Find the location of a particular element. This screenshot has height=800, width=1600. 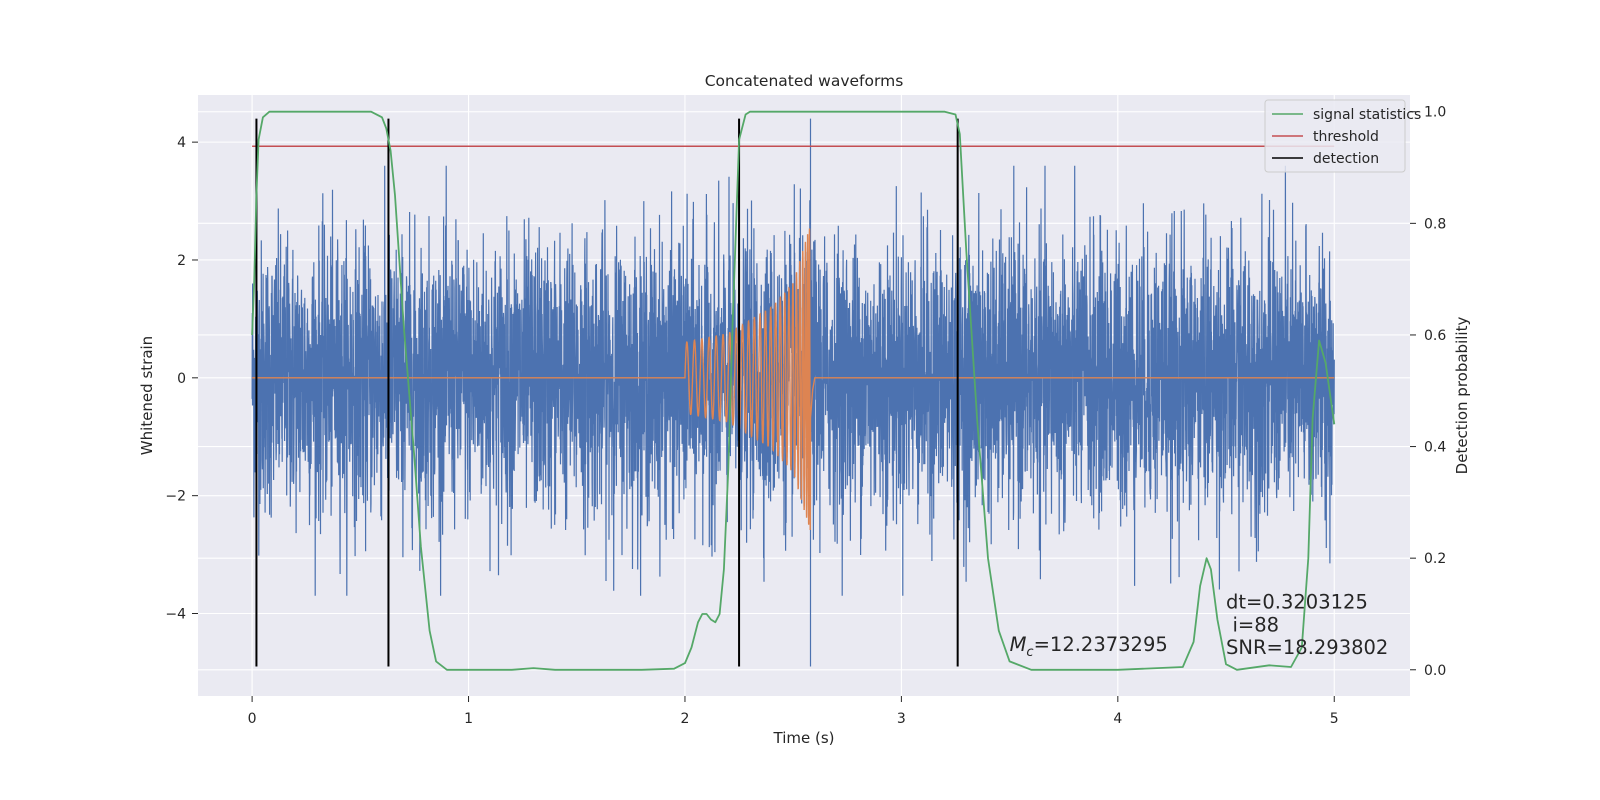

y-left-tick-label: 4 is located at coordinates (181, 143).